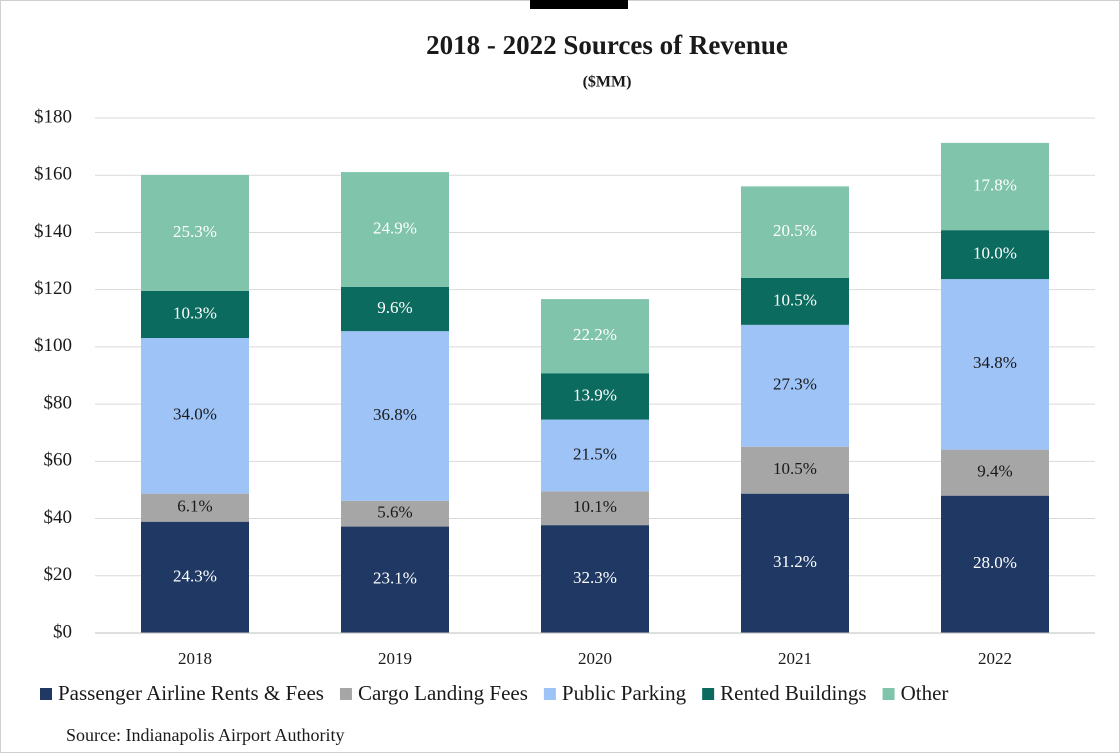 The width and height of the screenshot is (1120, 753). Describe the element at coordinates (53, 174) in the screenshot. I see `y-tick-label: $160` at that location.